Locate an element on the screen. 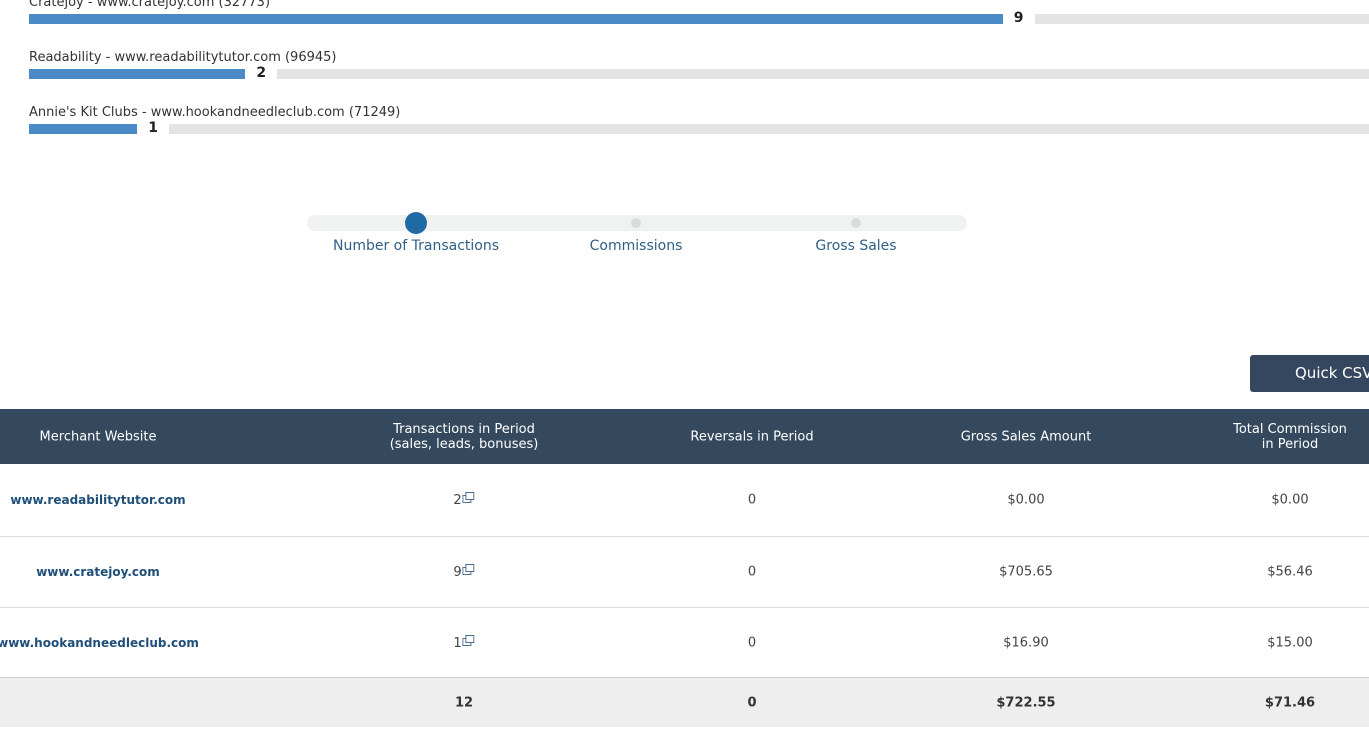  quick-csv-button: Quick CSV is located at coordinates (1309, 373).